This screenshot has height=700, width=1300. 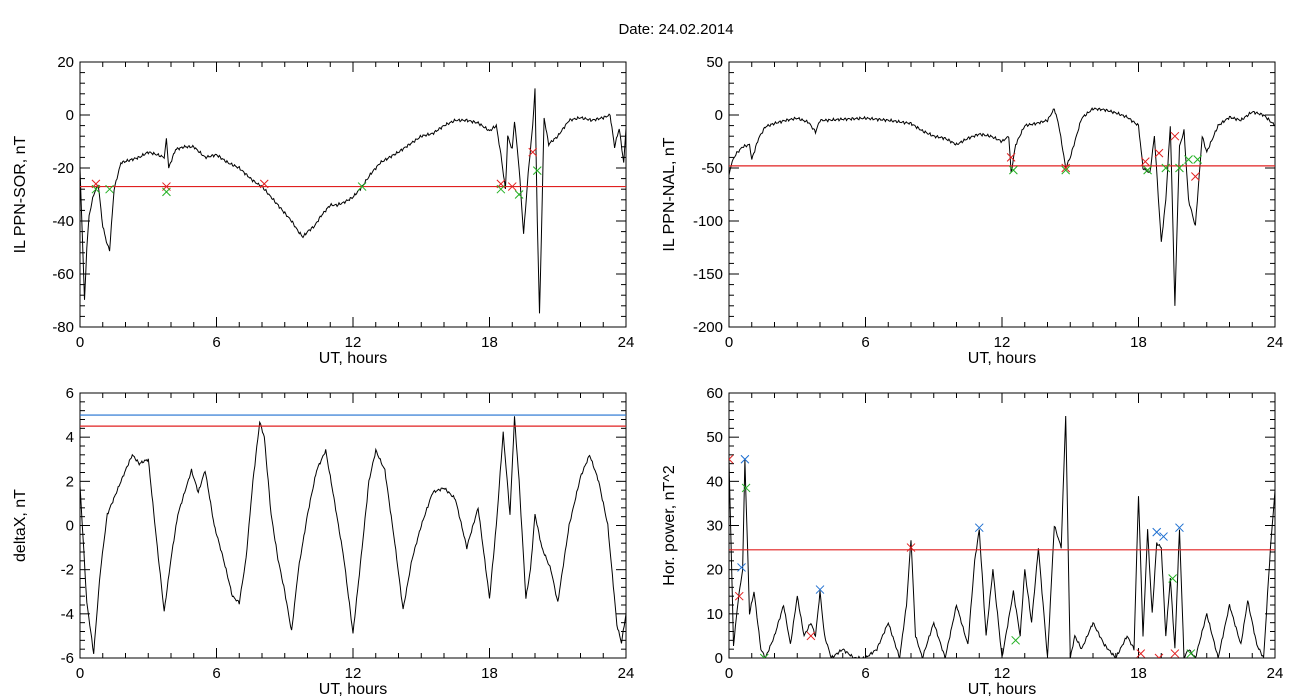 I want to click on y-tick-label: 4, so click(x=70, y=437).